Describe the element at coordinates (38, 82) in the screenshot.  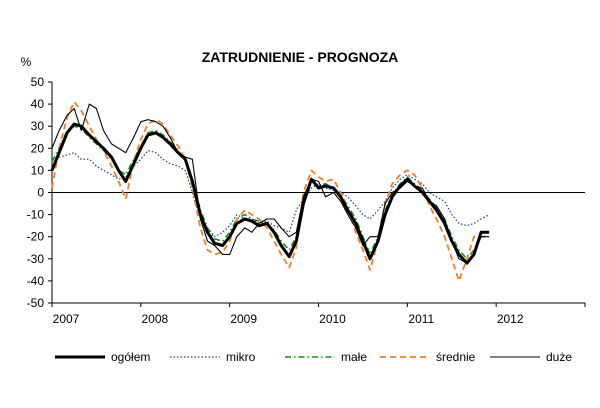
I see `y-tick-label: 50` at that location.